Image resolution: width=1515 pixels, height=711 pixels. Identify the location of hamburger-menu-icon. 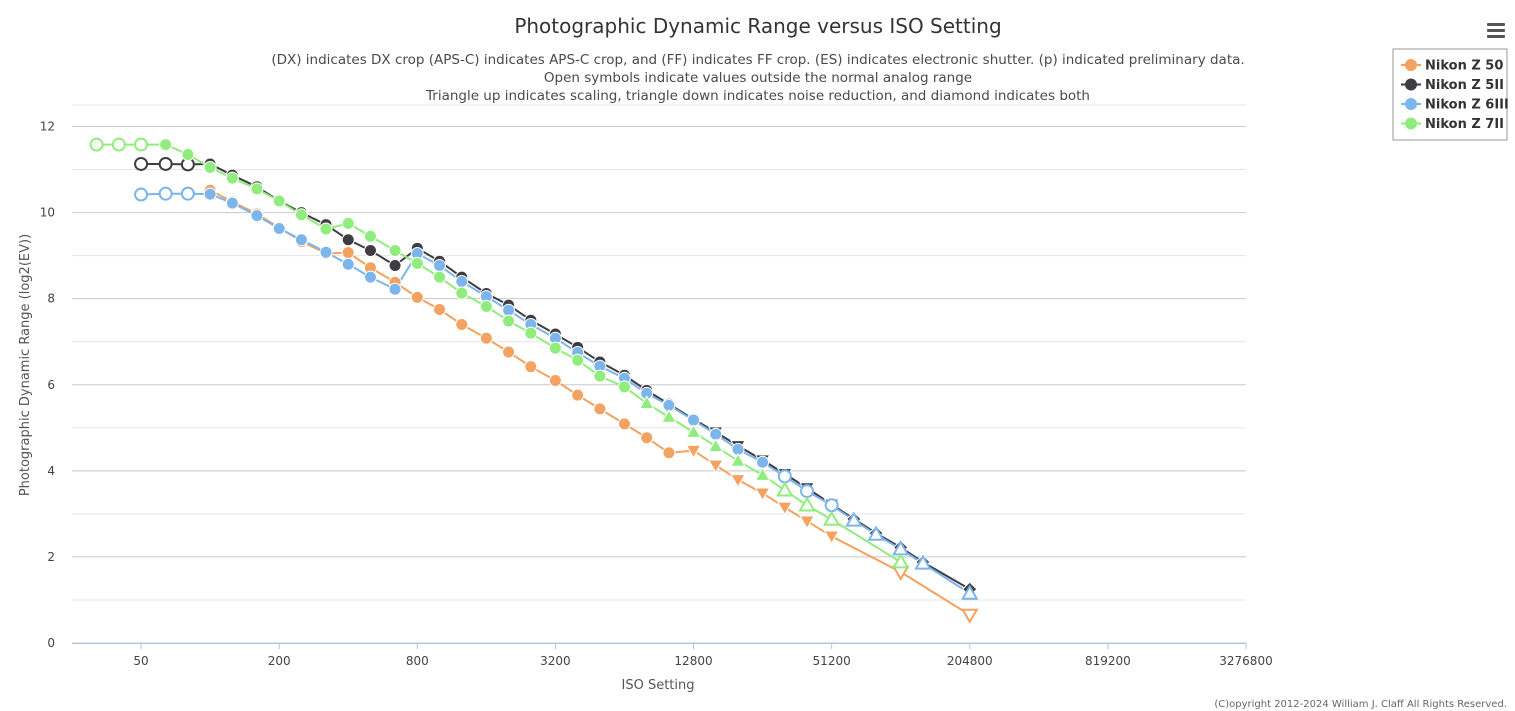
(1496, 30).